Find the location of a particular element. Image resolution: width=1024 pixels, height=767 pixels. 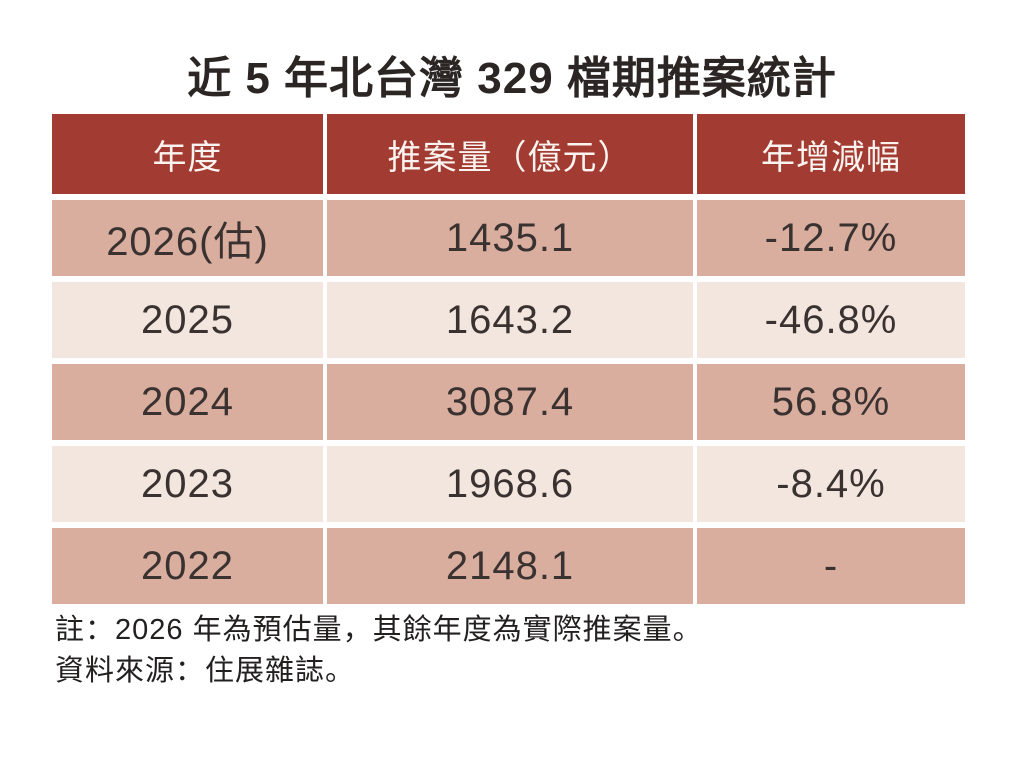

table-cell-year: 2025 is located at coordinates (187, 320).